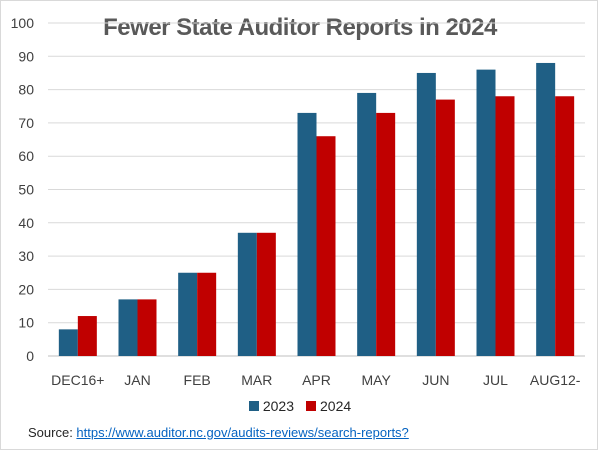 The height and width of the screenshot is (452, 600). I want to click on y-tick-label: 0, so click(30, 356).